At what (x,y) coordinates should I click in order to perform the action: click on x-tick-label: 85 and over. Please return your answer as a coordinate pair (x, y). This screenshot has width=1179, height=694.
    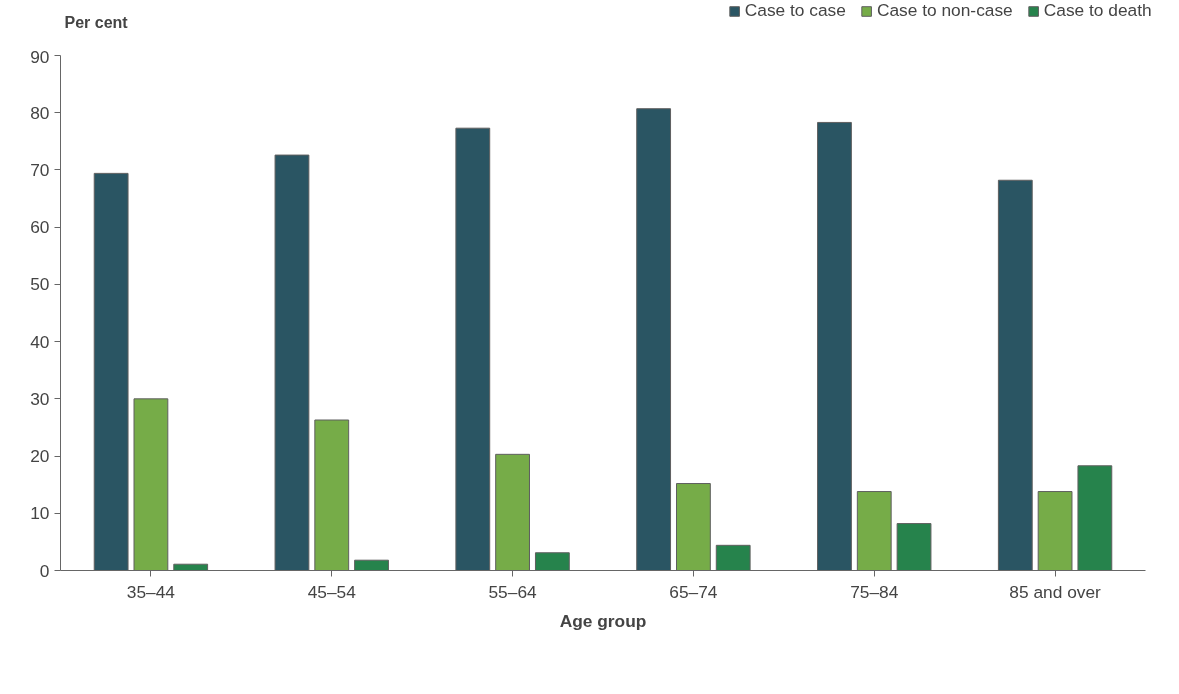
    Looking at the image, I should click on (1055, 591).